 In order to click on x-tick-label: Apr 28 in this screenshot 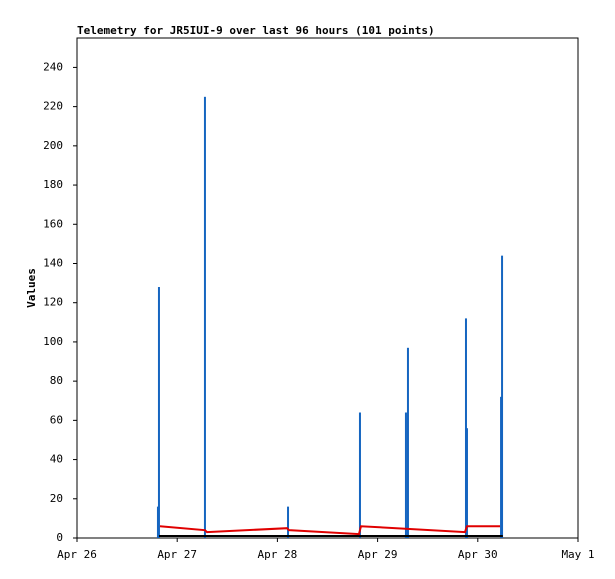, I will do `click(278, 554)`.